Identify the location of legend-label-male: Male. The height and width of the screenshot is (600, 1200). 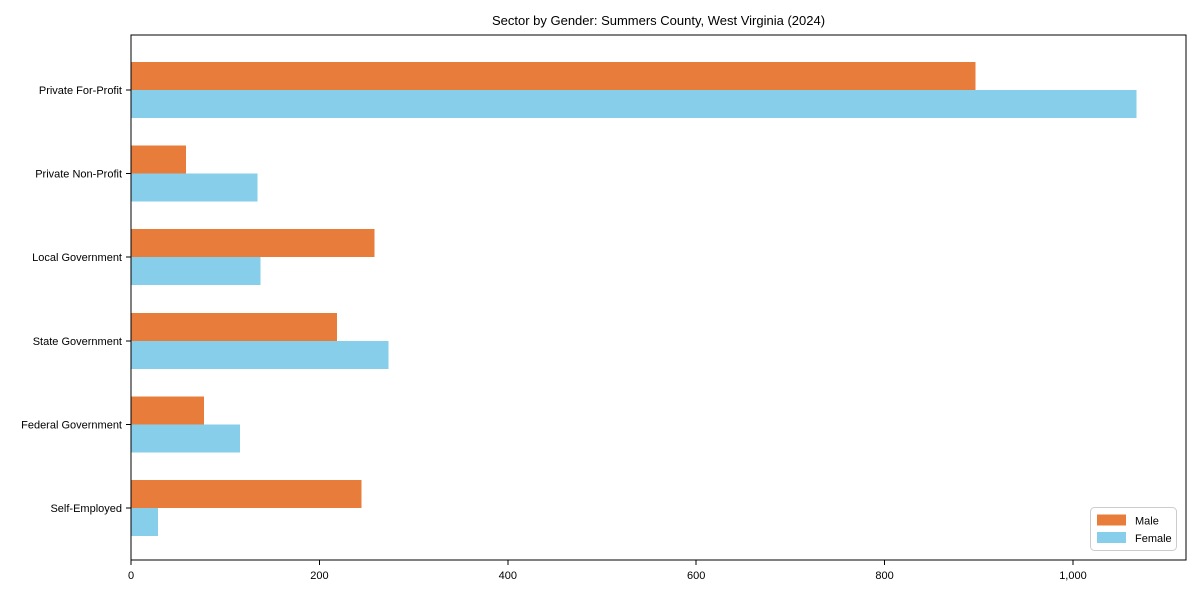
(1147, 522).